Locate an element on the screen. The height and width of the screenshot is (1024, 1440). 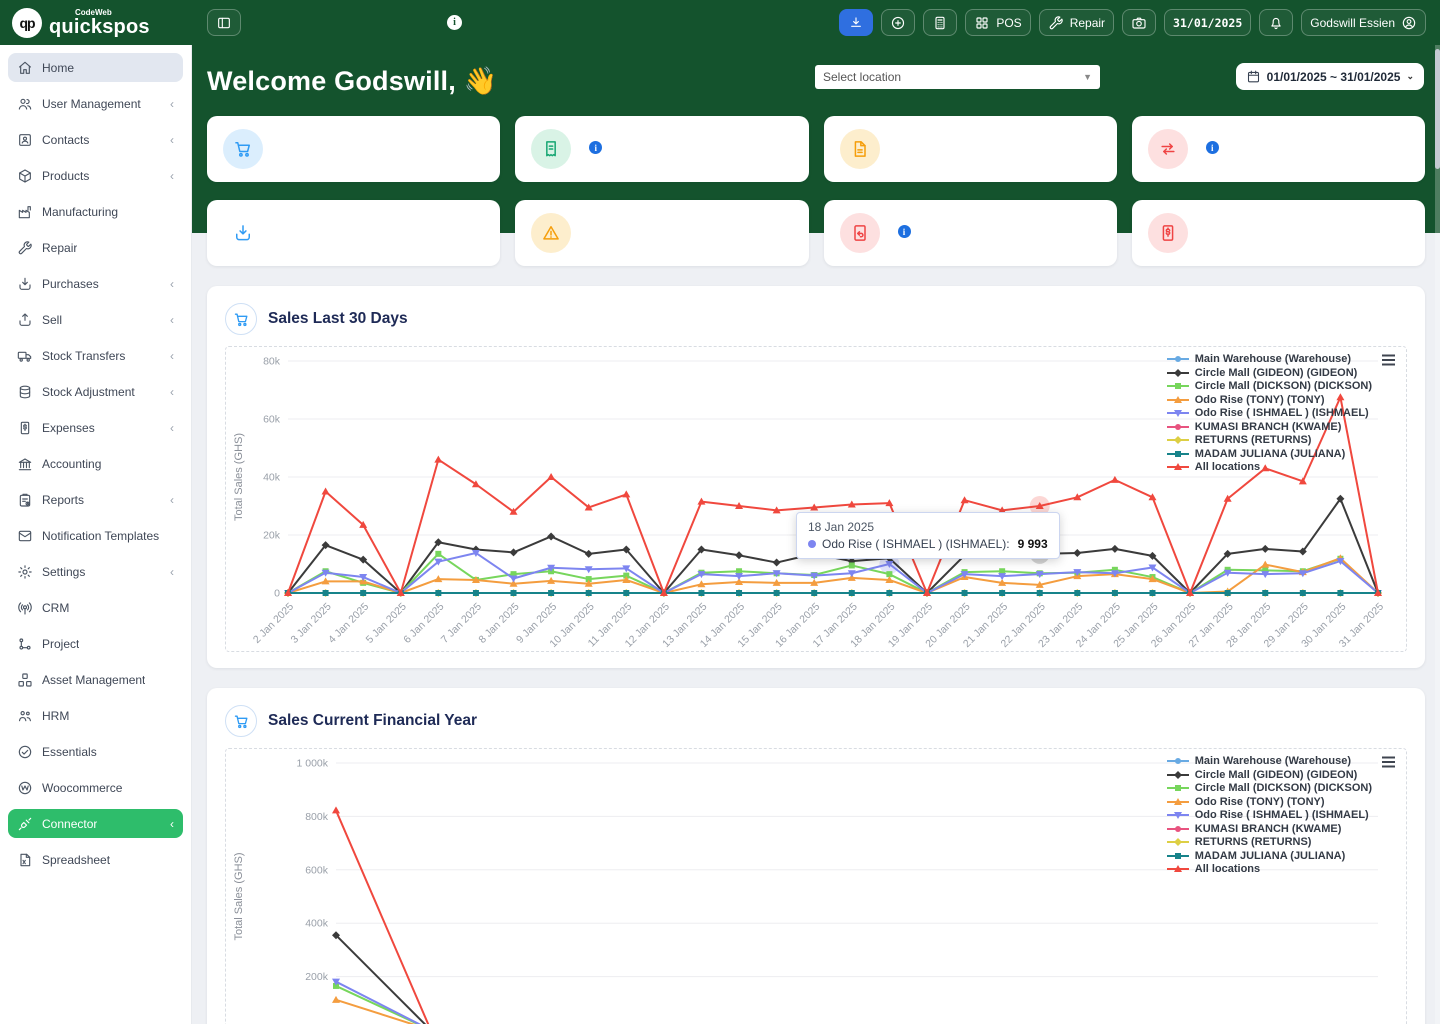
sidebar-item-products: Products ‹ is located at coordinates (95, 175).